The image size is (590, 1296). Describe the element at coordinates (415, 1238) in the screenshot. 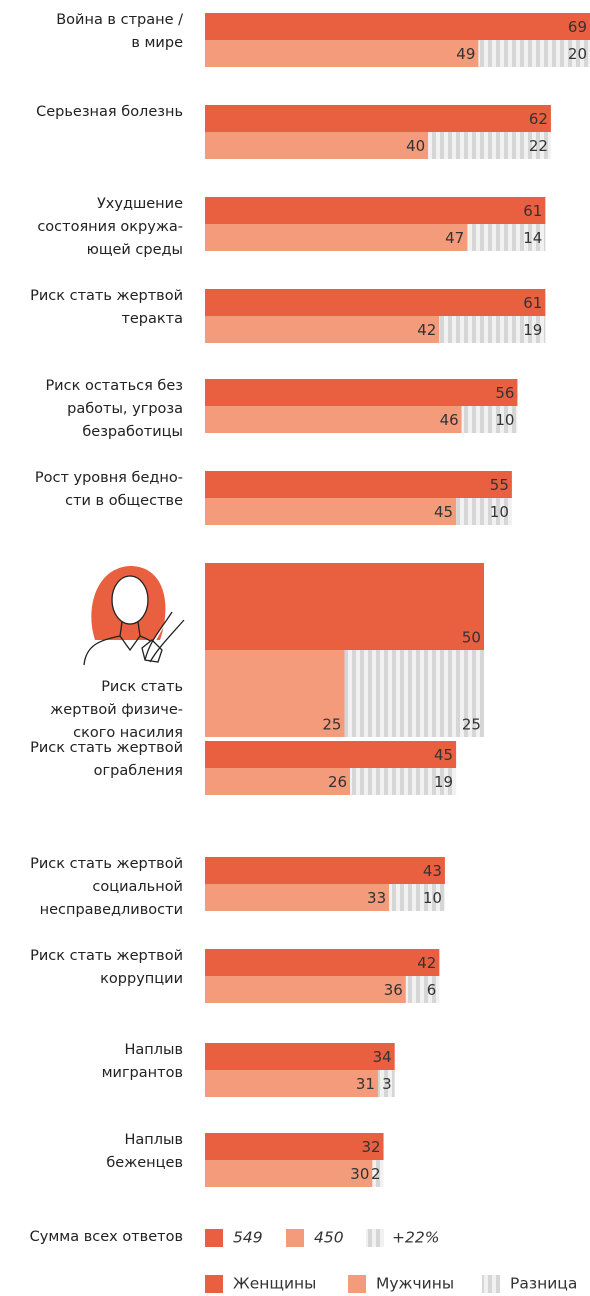

I see `totals-value: +22%` at that location.